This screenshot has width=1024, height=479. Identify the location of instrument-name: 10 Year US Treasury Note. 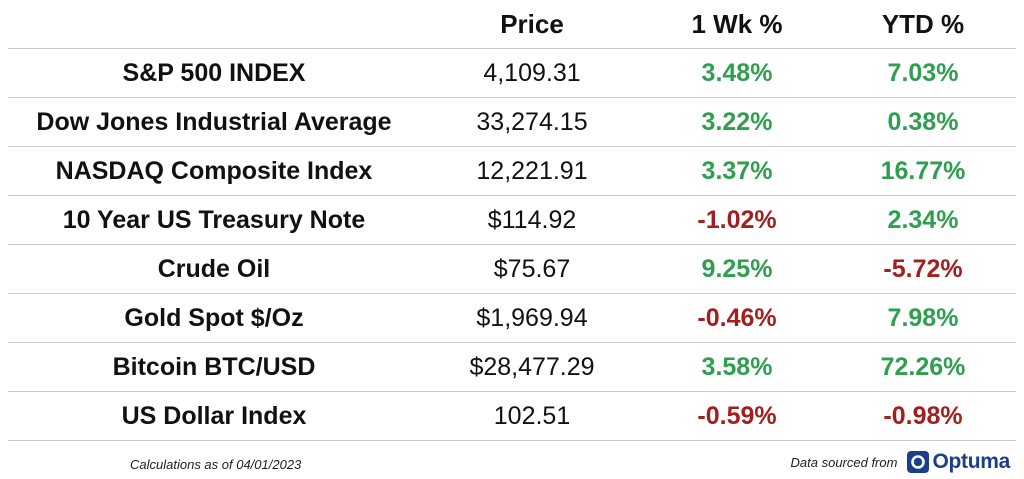
(214, 220).